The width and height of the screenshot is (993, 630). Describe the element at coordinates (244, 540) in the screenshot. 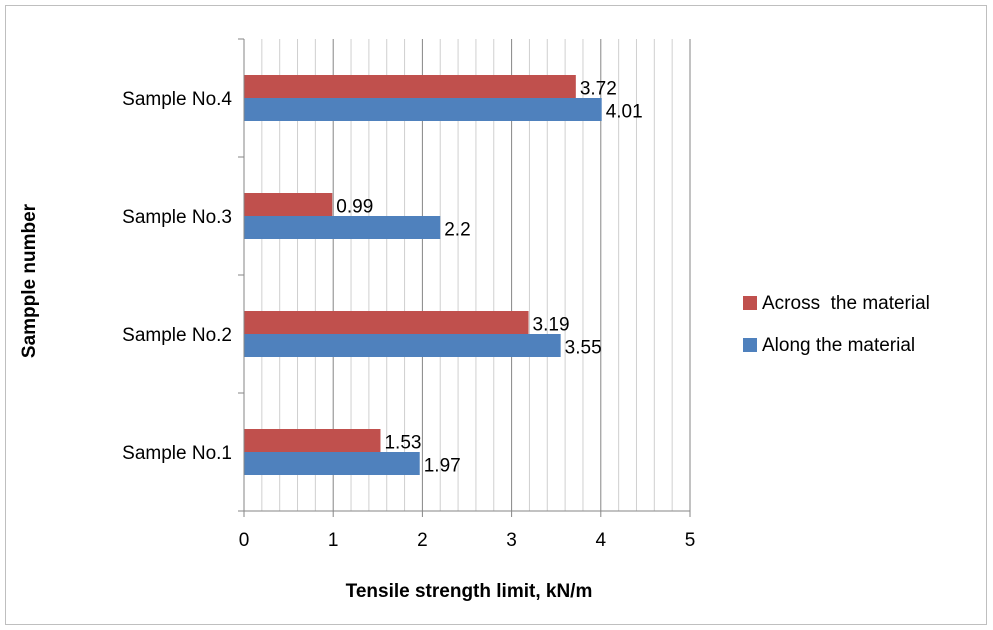

I see `x-tick-label: 0` at that location.